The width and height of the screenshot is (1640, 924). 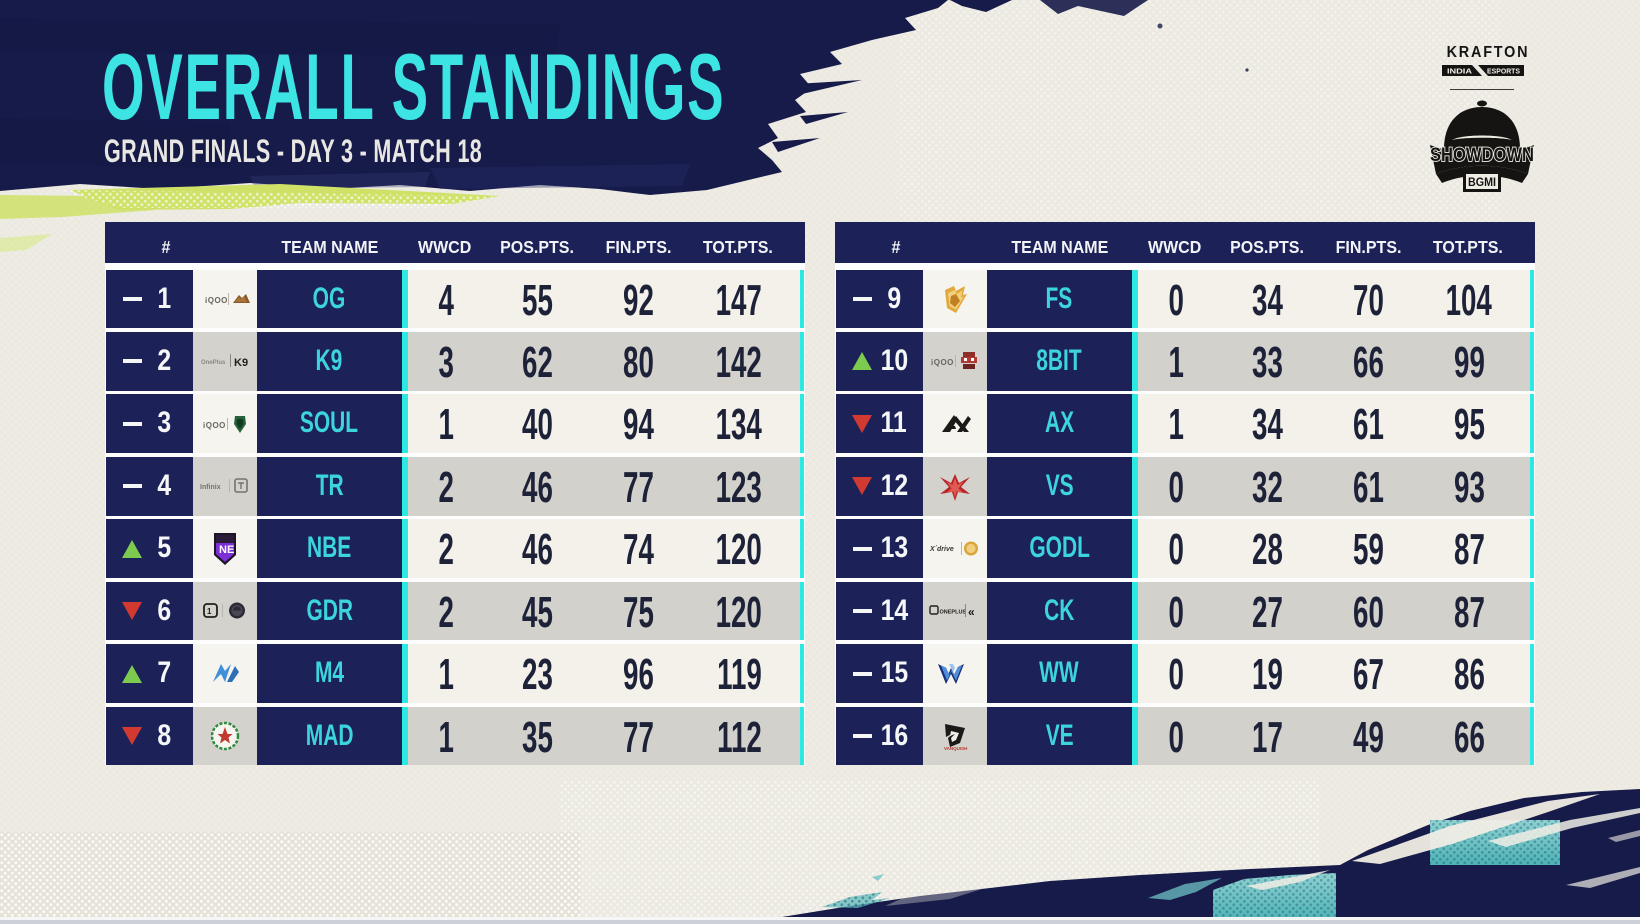 I want to click on svg-text: OnePlus, so click(x=213, y=363).